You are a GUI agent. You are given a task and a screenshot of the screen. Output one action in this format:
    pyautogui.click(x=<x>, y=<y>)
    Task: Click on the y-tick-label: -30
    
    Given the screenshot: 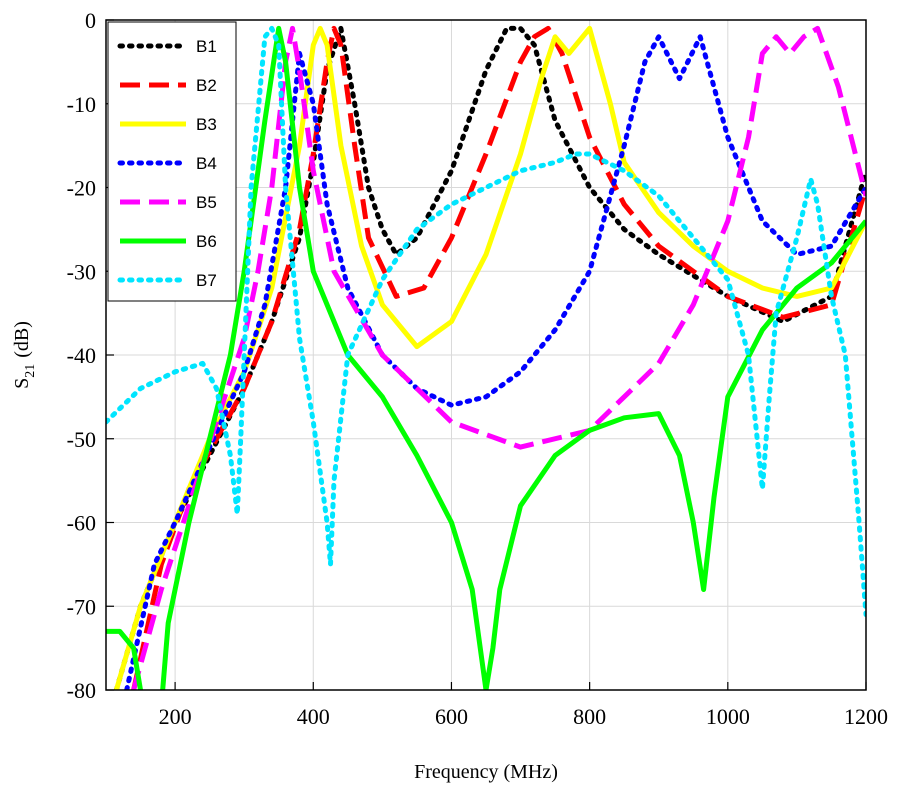 What is the action you would take?
    pyautogui.click(x=81, y=271)
    